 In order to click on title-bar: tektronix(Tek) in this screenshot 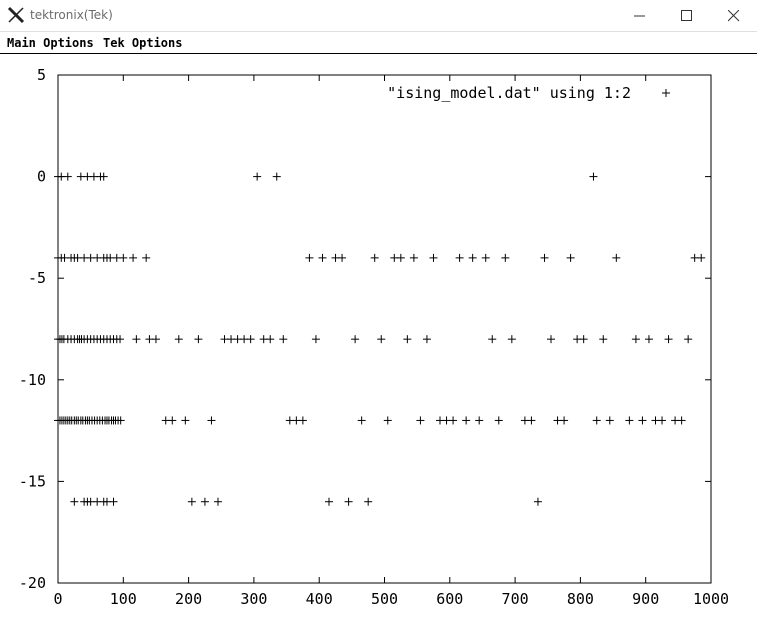, I will do `click(378, 16)`.